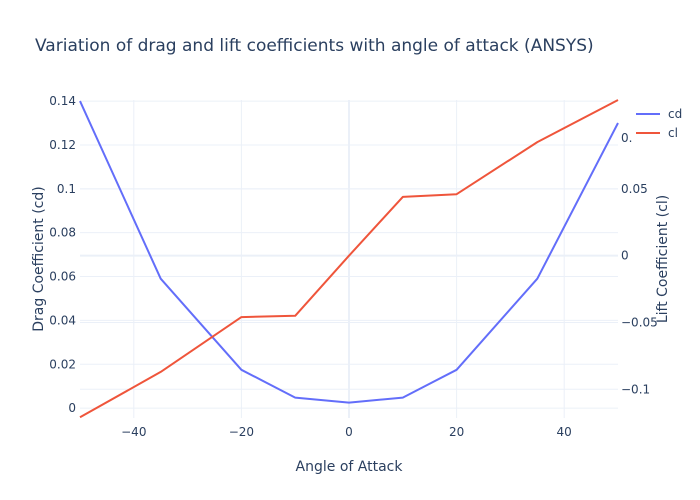 Image resolution: width=700 pixels, height=500 pixels. I want to click on y-tick-label: 0.14, so click(62, 101).